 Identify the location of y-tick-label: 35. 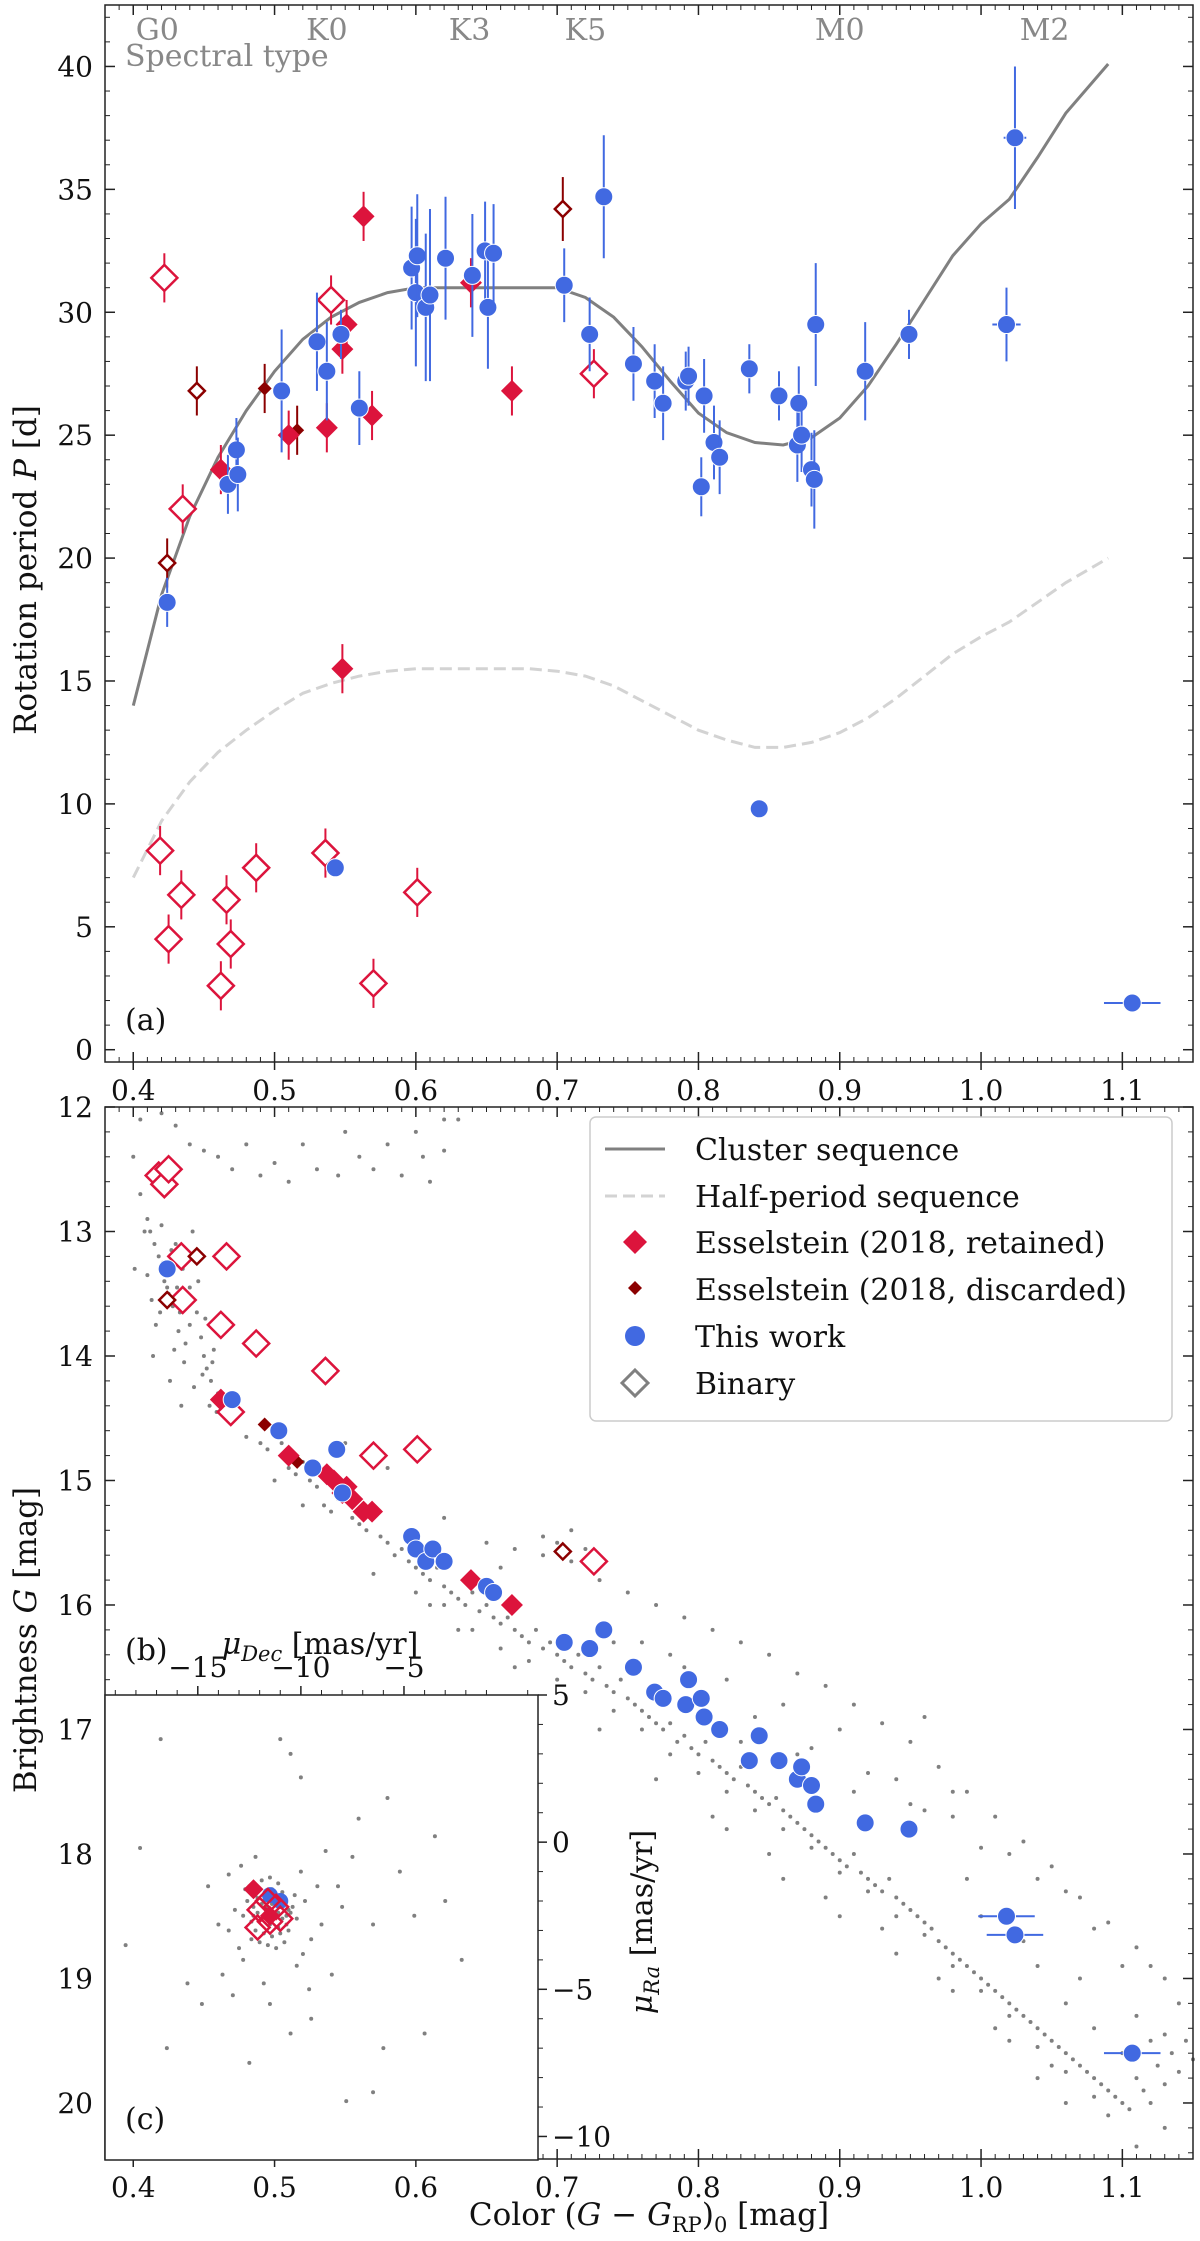
(75, 189).